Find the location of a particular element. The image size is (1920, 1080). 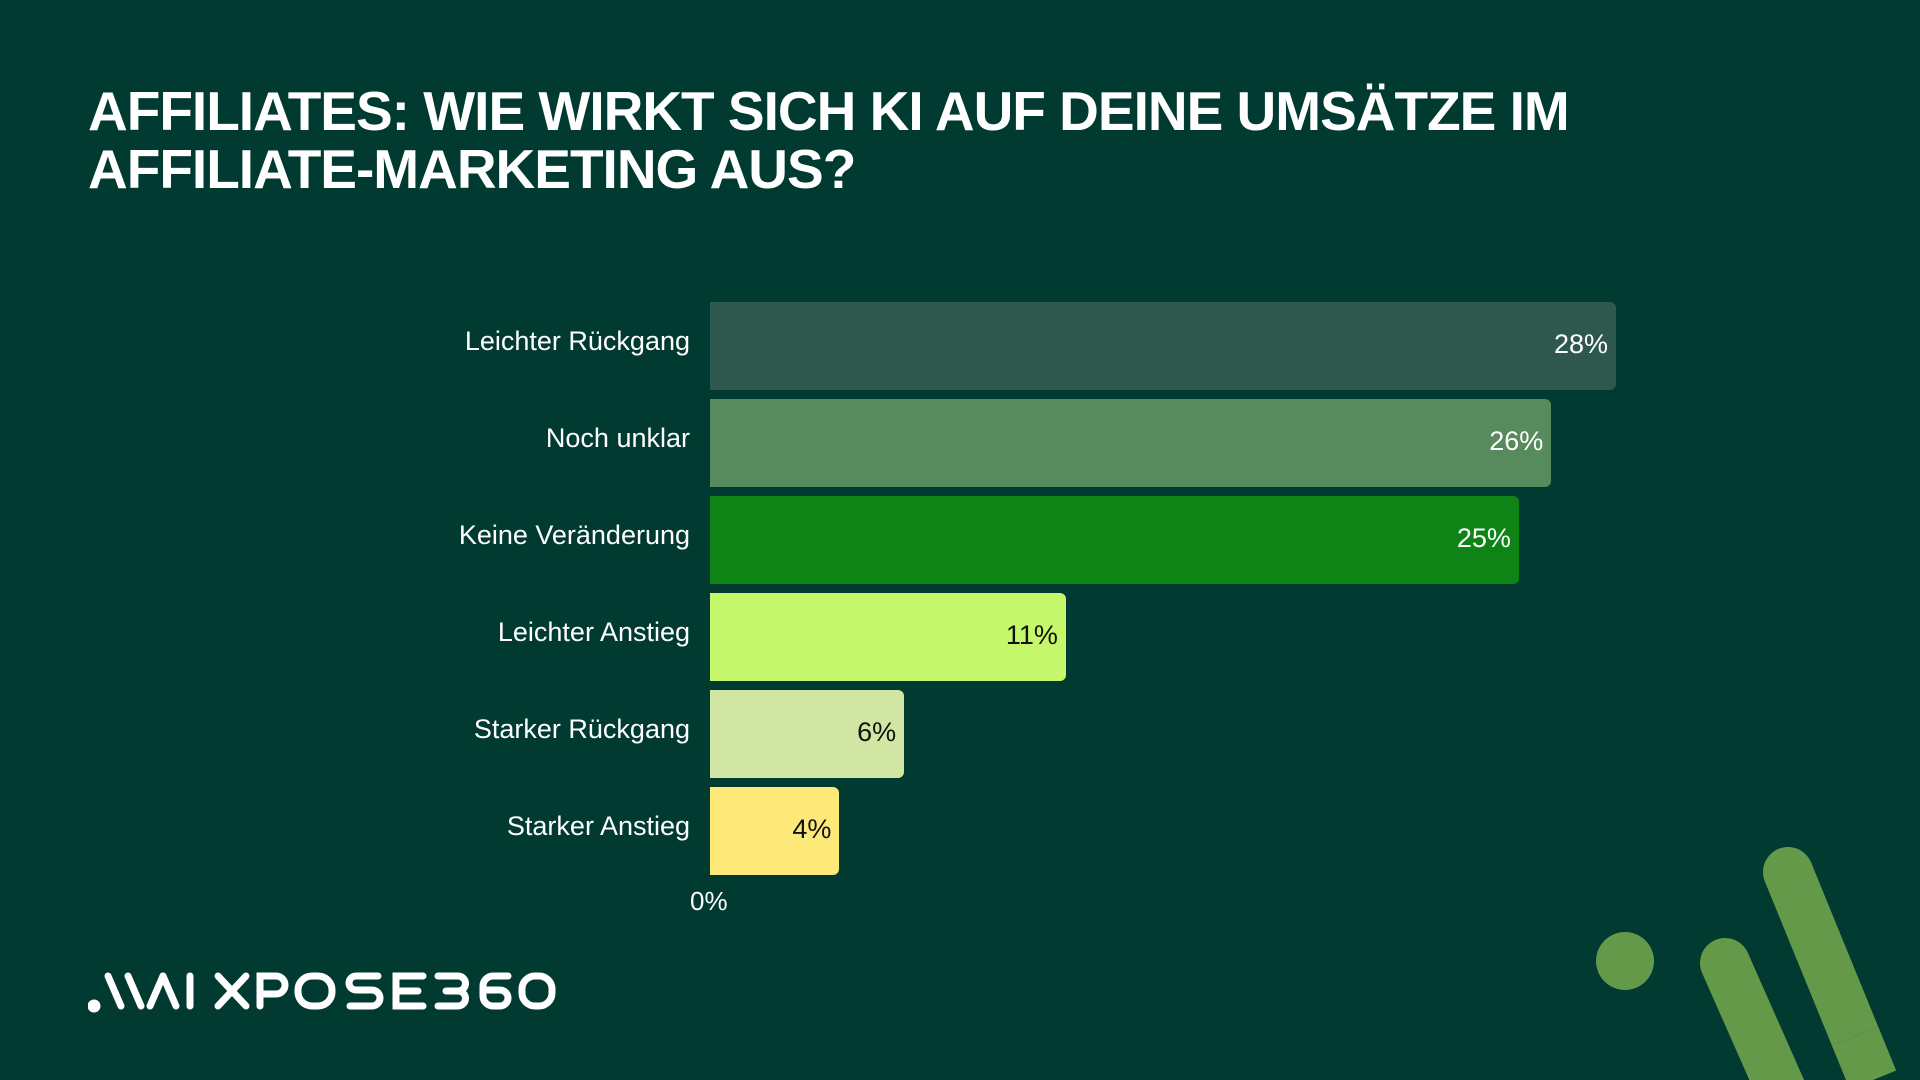

data-label: 11% is located at coordinates (1031, 635).